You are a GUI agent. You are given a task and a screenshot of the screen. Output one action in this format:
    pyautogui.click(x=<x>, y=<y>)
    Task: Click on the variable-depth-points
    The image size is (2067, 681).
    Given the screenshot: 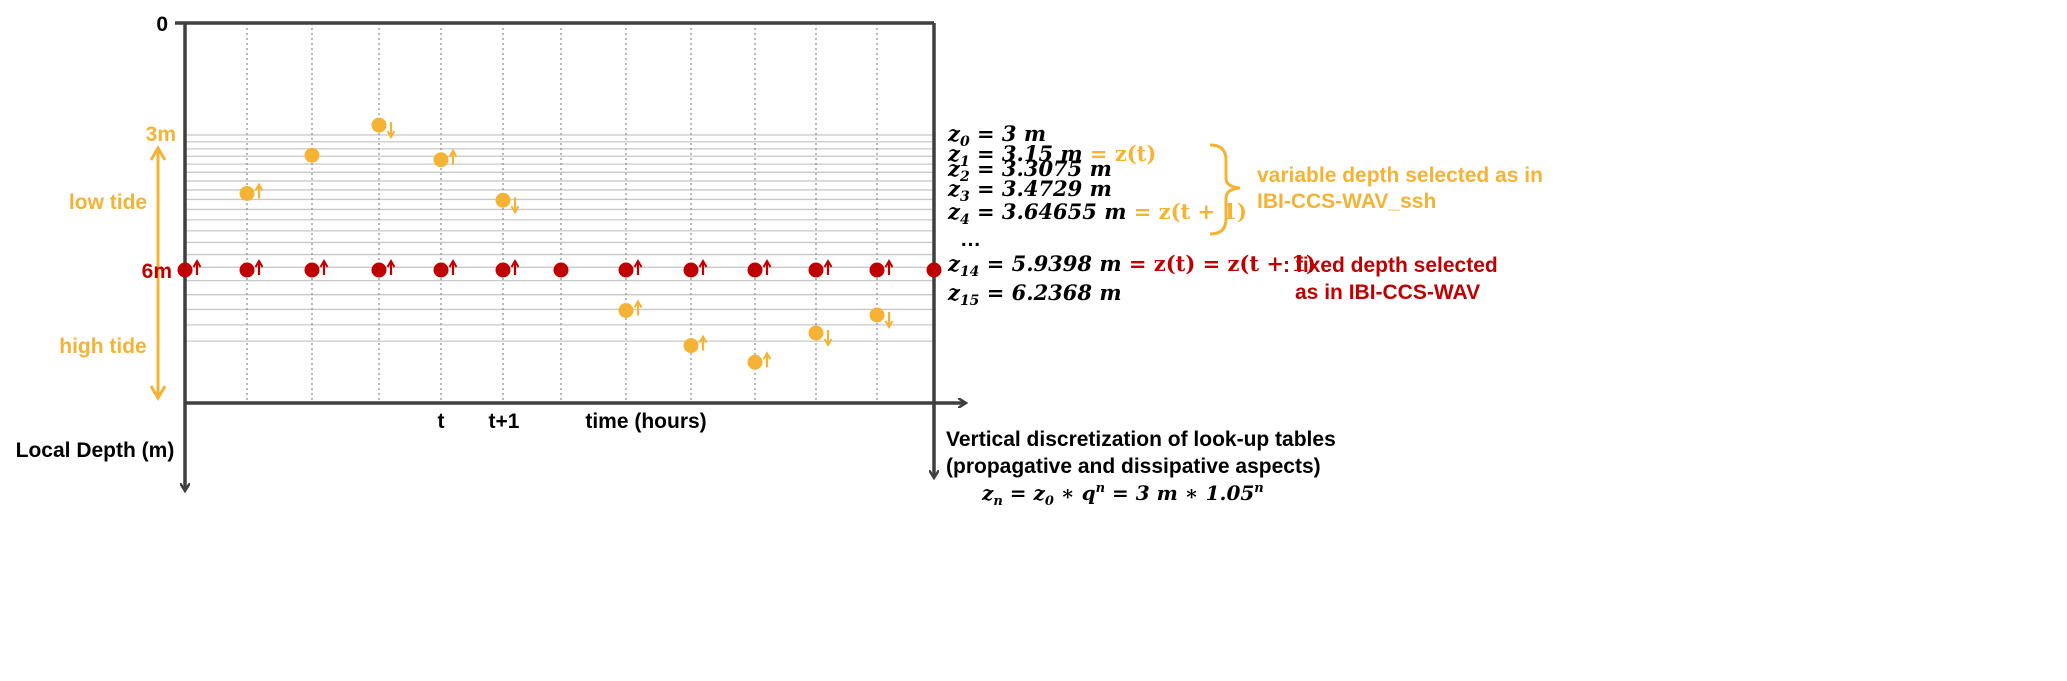 What is the action you would take?
    pyautogui.click(x=566, y=243)
    